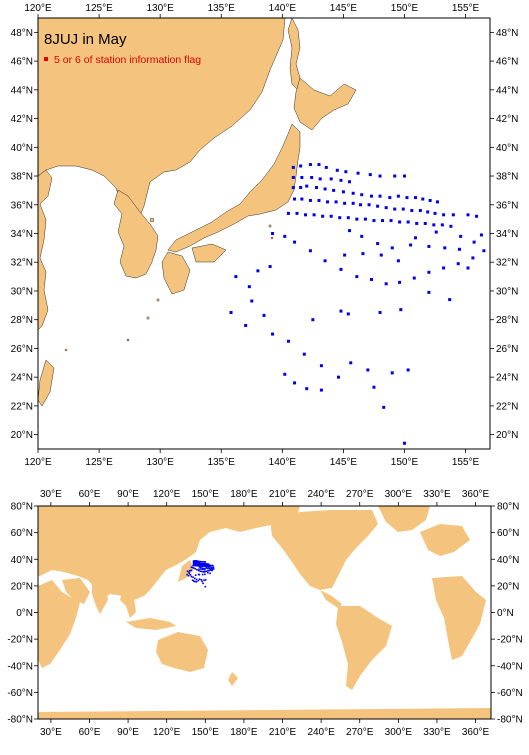 This screenshot has height=755, width=529. I want to click on world-lon-tick-label-top: 240°E, so click(321, 494).